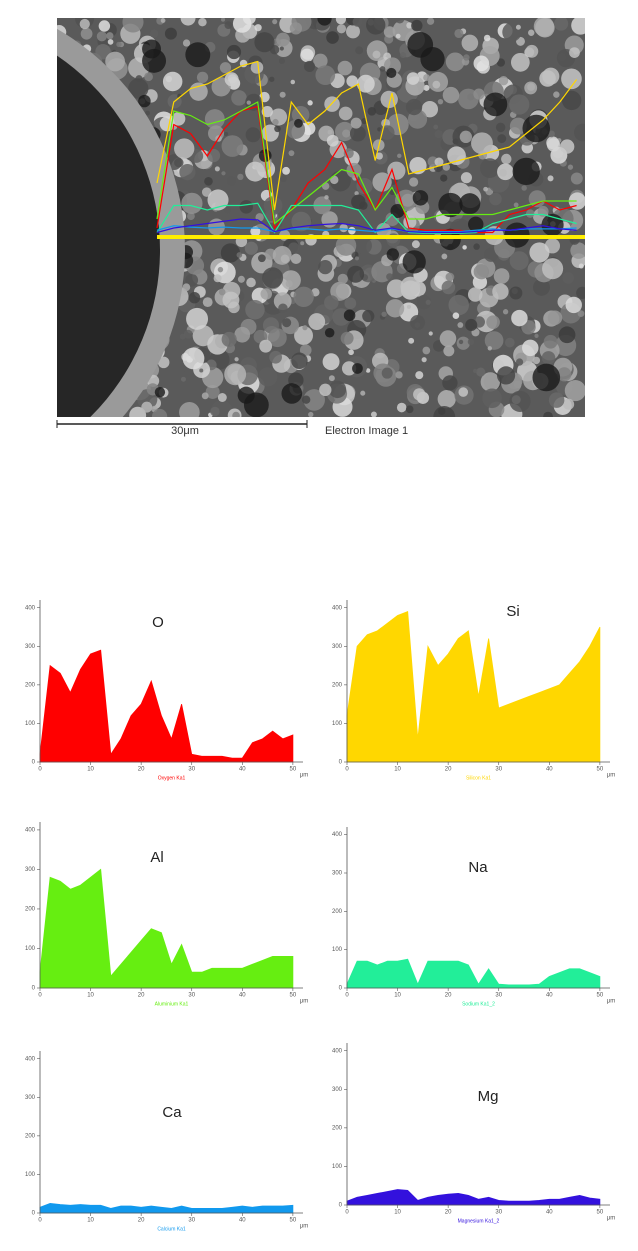 The height and width of the screenshot is (1251, 638). Describe the element at coordinates (172, 1112) in the screenshot. I see `chart-title: Ca` at that location.